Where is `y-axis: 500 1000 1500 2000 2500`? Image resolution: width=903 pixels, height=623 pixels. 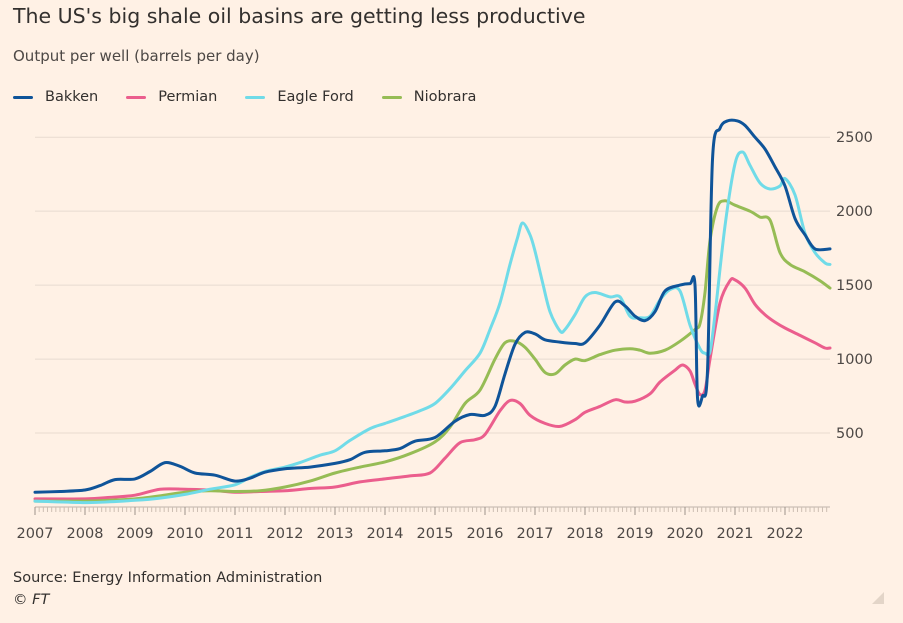
y-axis: 500 1000 1500 2000 2500 is located at coordinates (854, 286).